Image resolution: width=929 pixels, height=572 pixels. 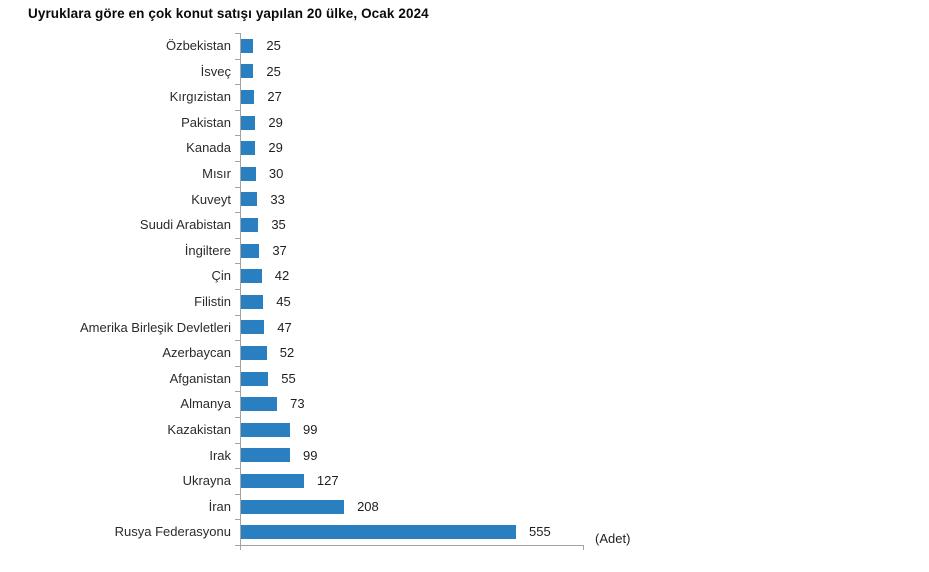 I want to click on chart-row: Kanada 29, so click(x=464, y=148).